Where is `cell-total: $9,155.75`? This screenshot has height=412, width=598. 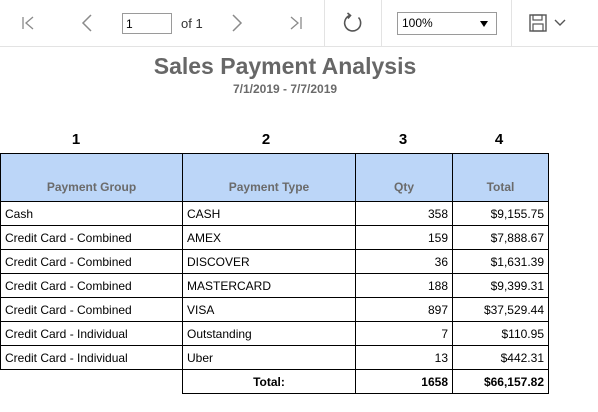 cell-total: $9,155.75 is located at coordinates (500, 213).